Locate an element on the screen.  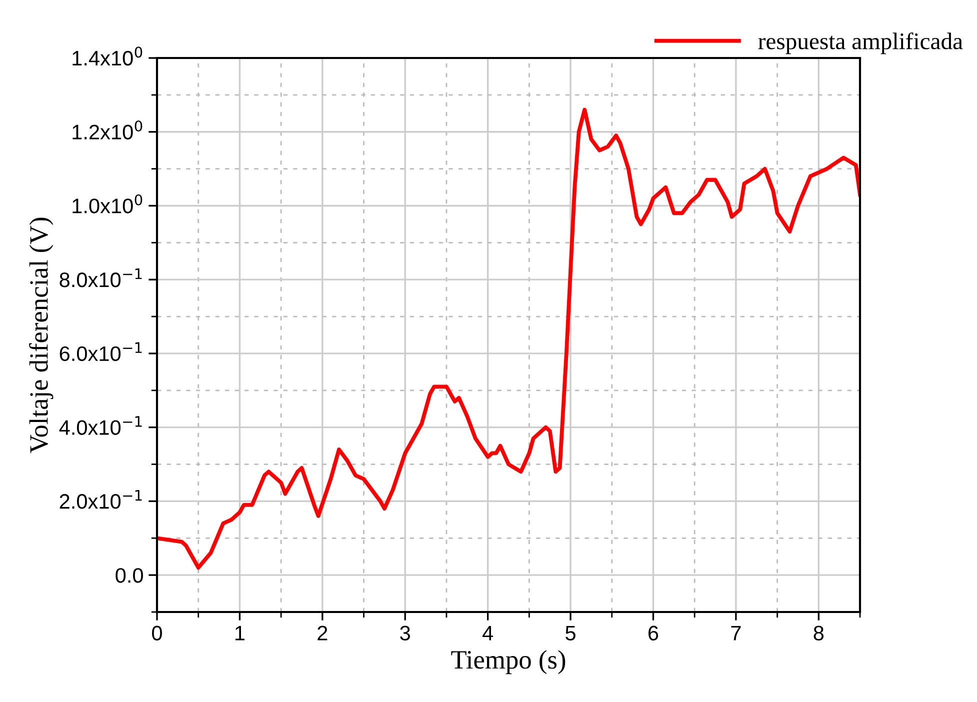
y-tick-label: 2.0x10$^{−1}$ is located at coordinates (101, 499).